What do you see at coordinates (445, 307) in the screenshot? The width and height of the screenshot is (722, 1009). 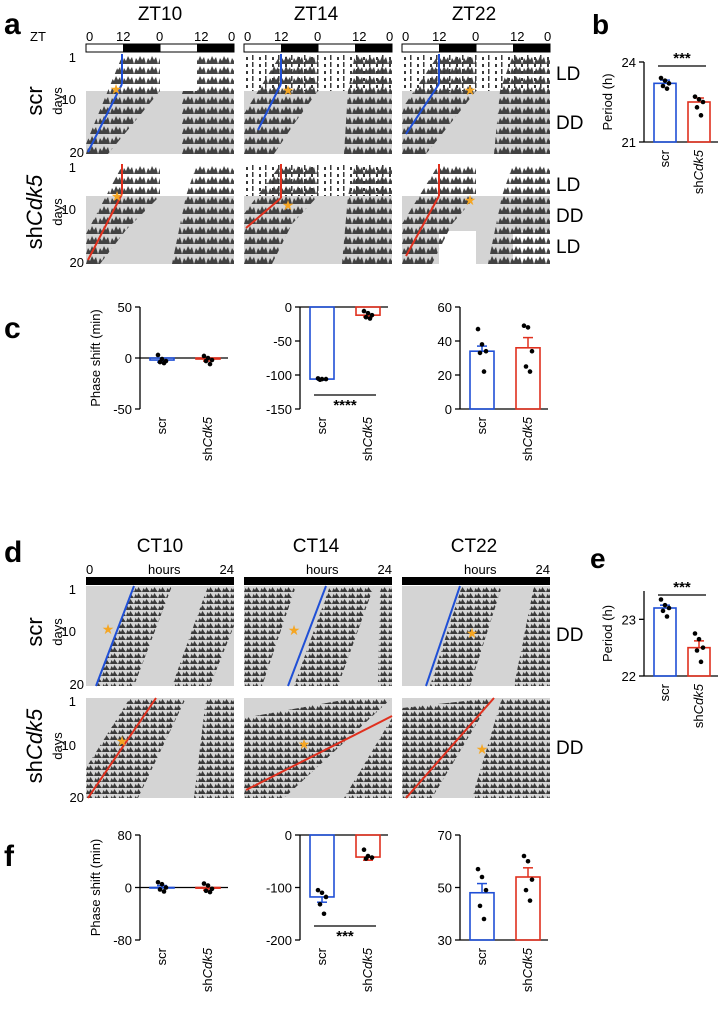 I see `y-tick-label: 60` at bounding box center [445, 307].